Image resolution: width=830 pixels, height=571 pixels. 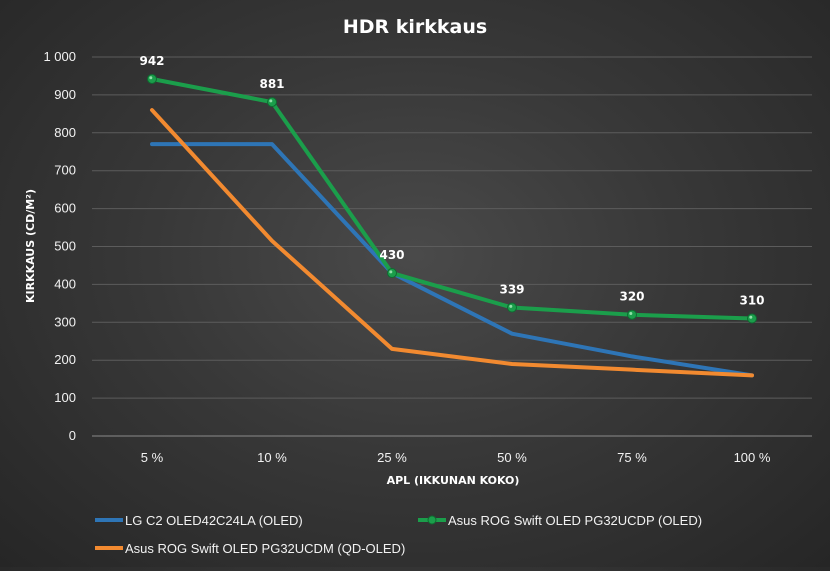 I want to click on legend-item: Asus ROG Swift OLED PG32UCDM (QD-OLED), so click(x=250, y=548).